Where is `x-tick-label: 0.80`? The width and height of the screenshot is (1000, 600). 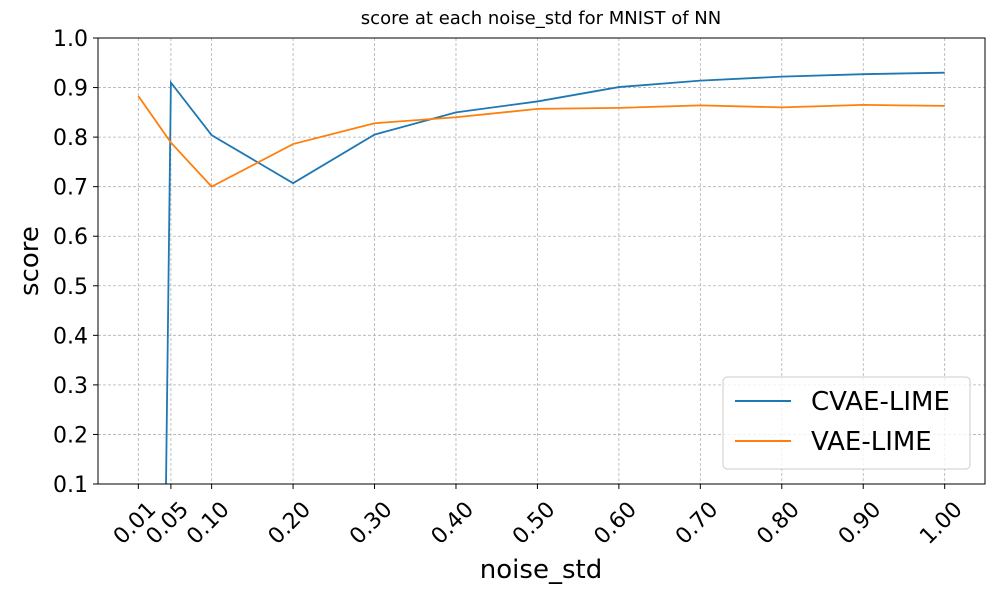
x-tick-label: 0.80 is located at coordinates (778, 523).